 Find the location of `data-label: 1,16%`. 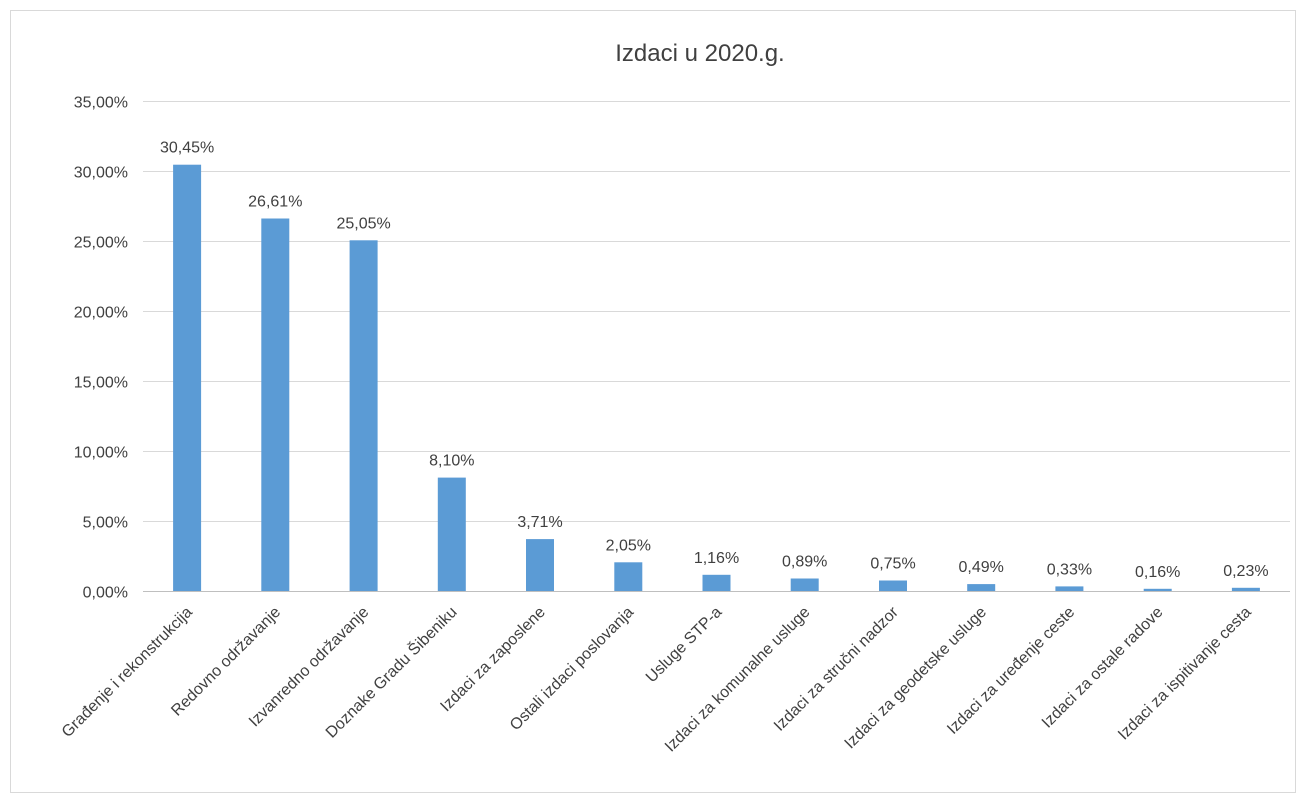

data-label: 1,16% is located at coordinates (716, 558).